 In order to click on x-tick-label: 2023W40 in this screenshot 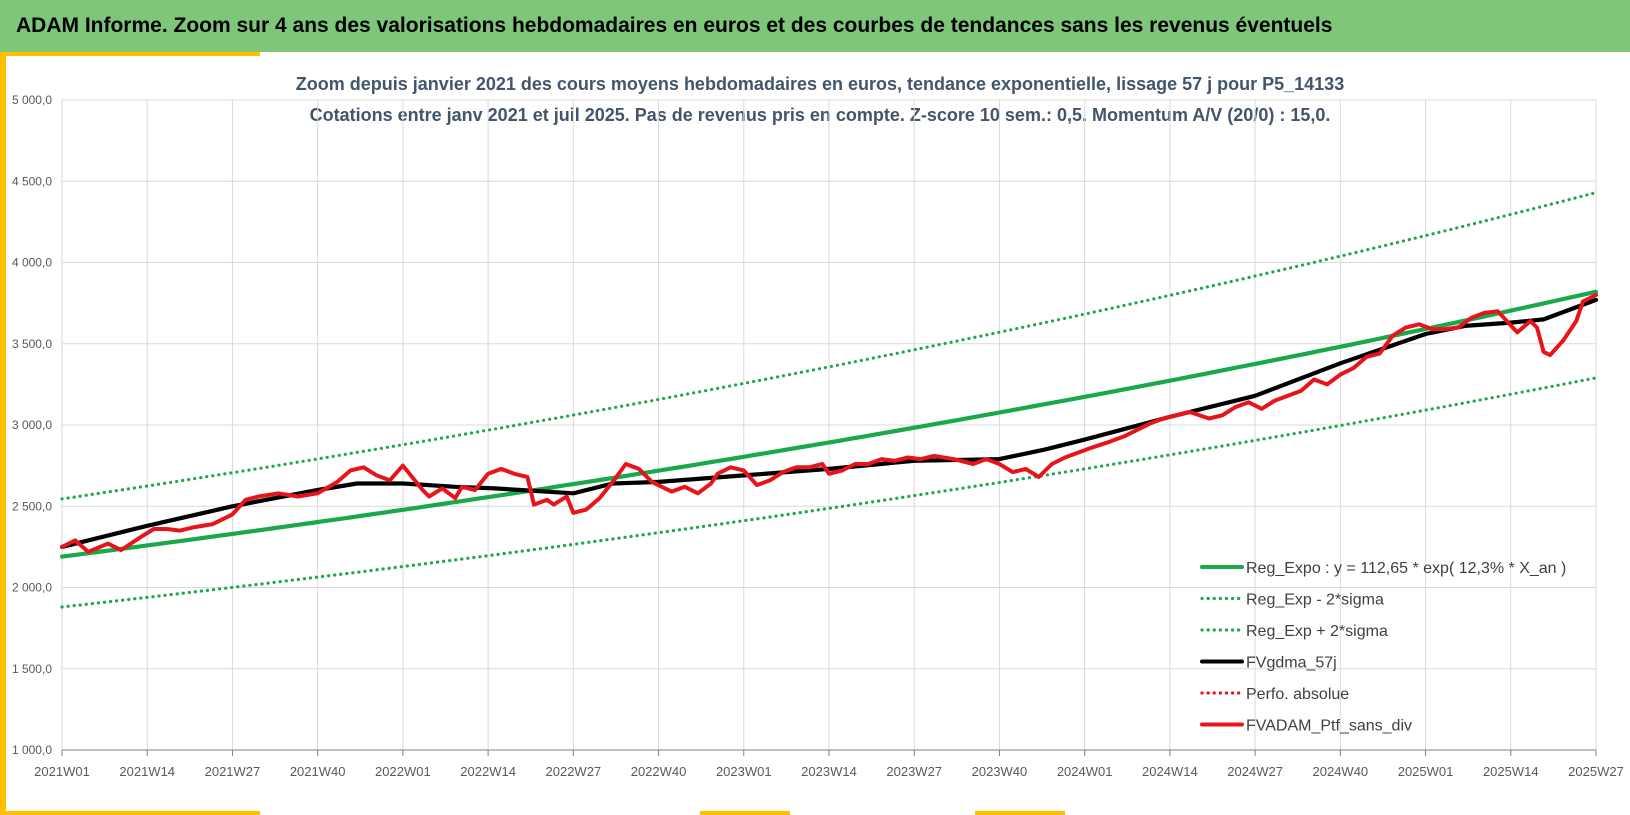, I will do `click(1000, 771)`.